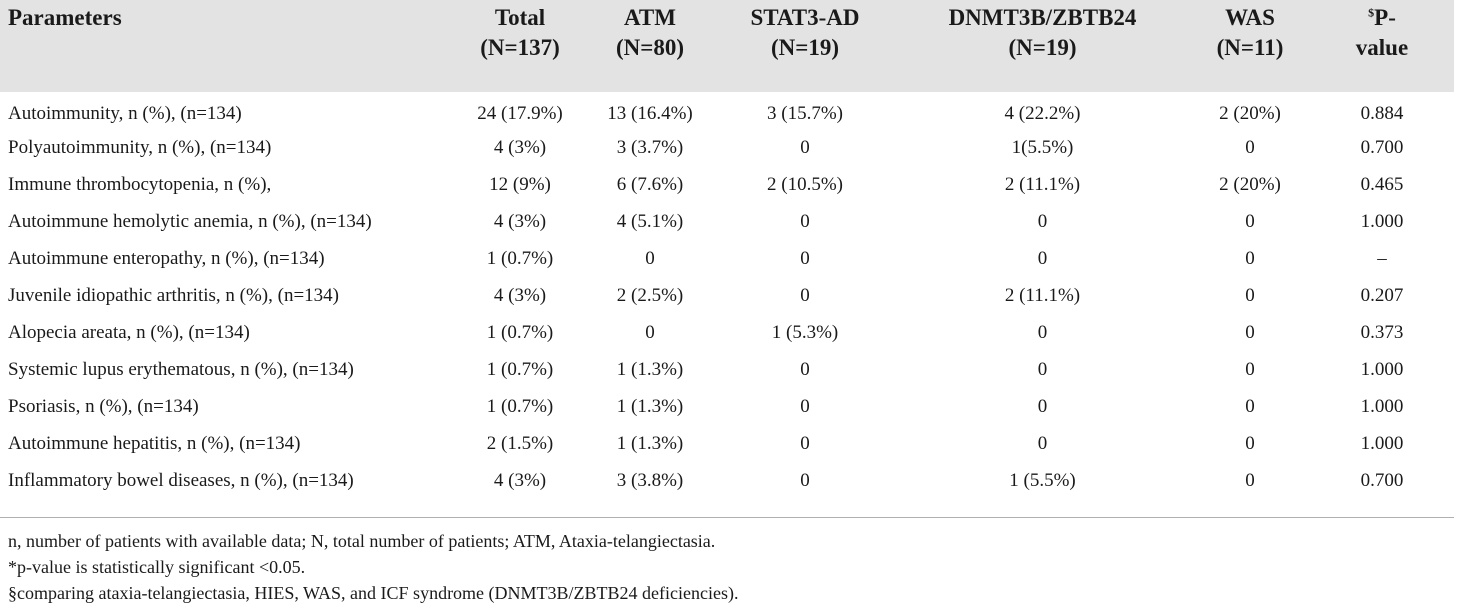 This screenshot has height=609, width=1460. Describe the element at coordinates (520, 32) in the screenshot. I see `header-total: Total (N=137)` at that location.